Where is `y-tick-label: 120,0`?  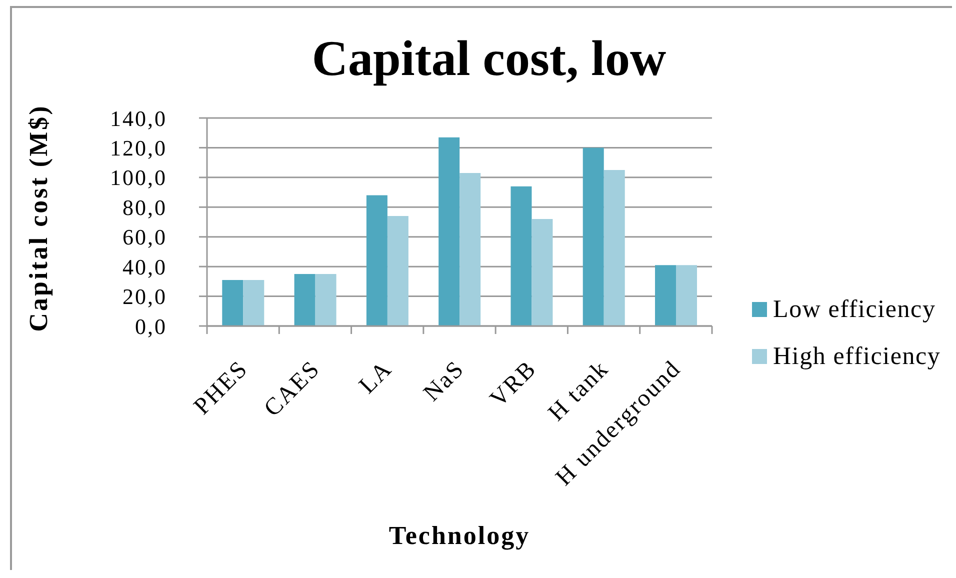
y-tick-label: 120,0 is located at coordinates (138, 148).